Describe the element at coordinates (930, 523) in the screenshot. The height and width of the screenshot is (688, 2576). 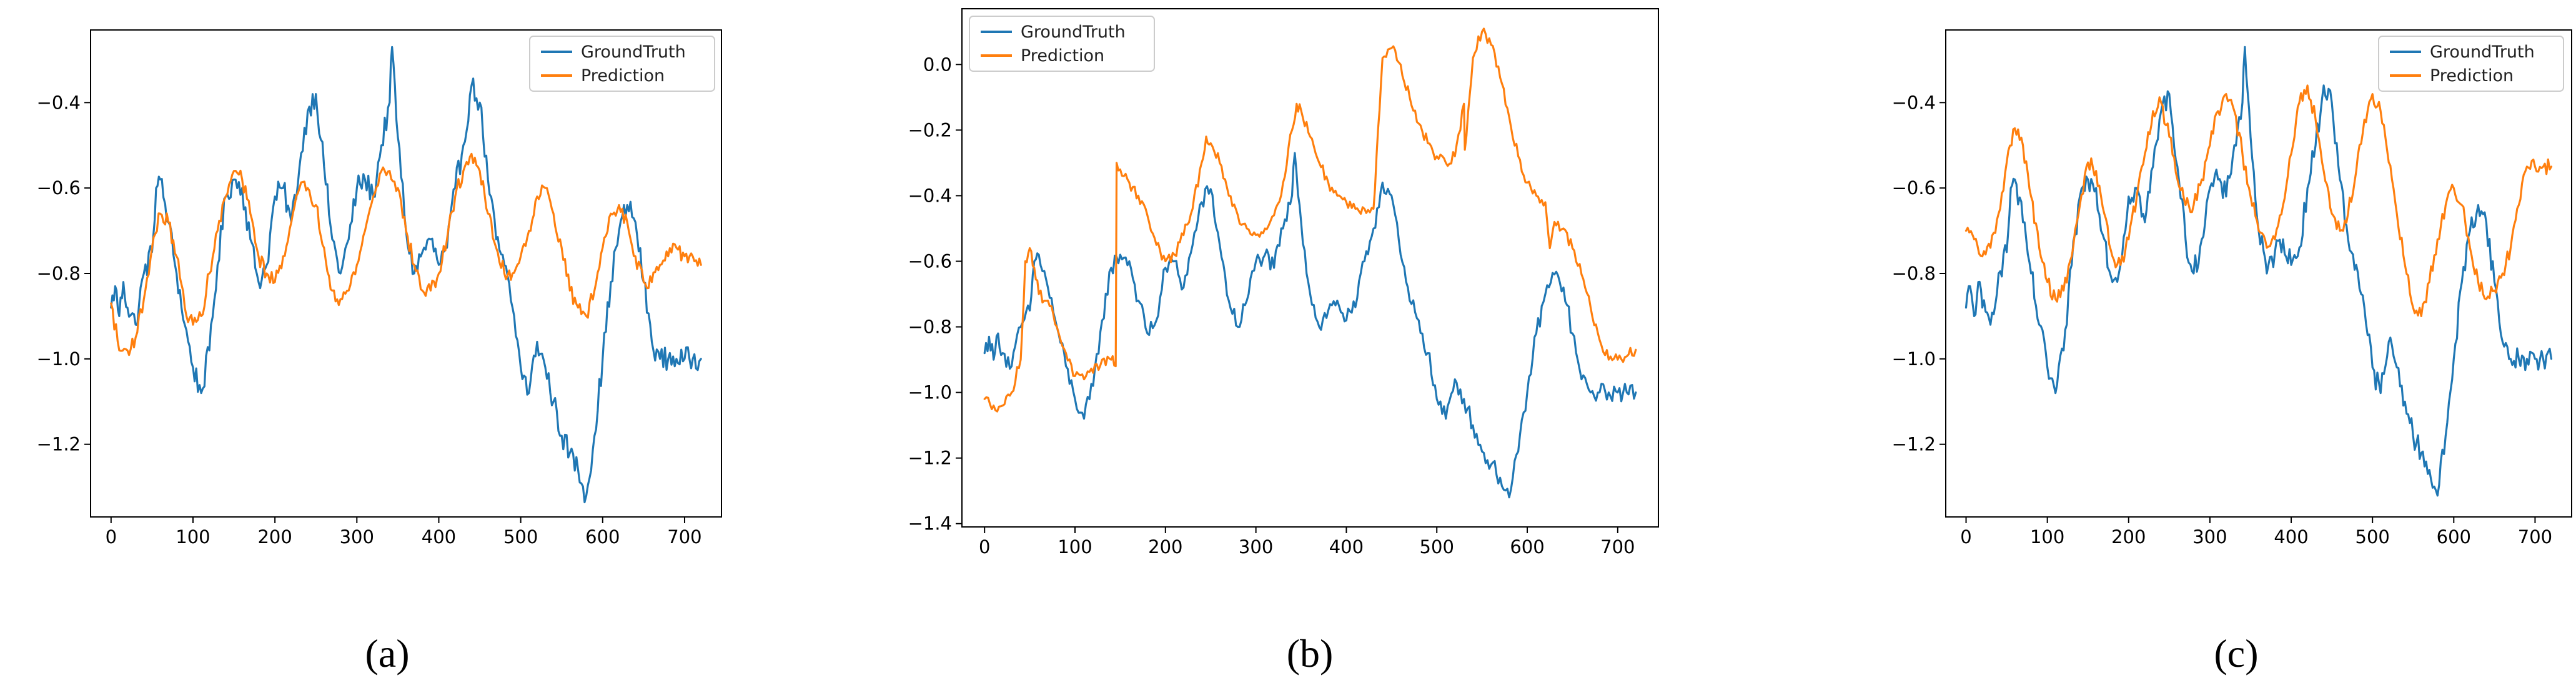
I see `y-tick-label: −1.4` at that location.